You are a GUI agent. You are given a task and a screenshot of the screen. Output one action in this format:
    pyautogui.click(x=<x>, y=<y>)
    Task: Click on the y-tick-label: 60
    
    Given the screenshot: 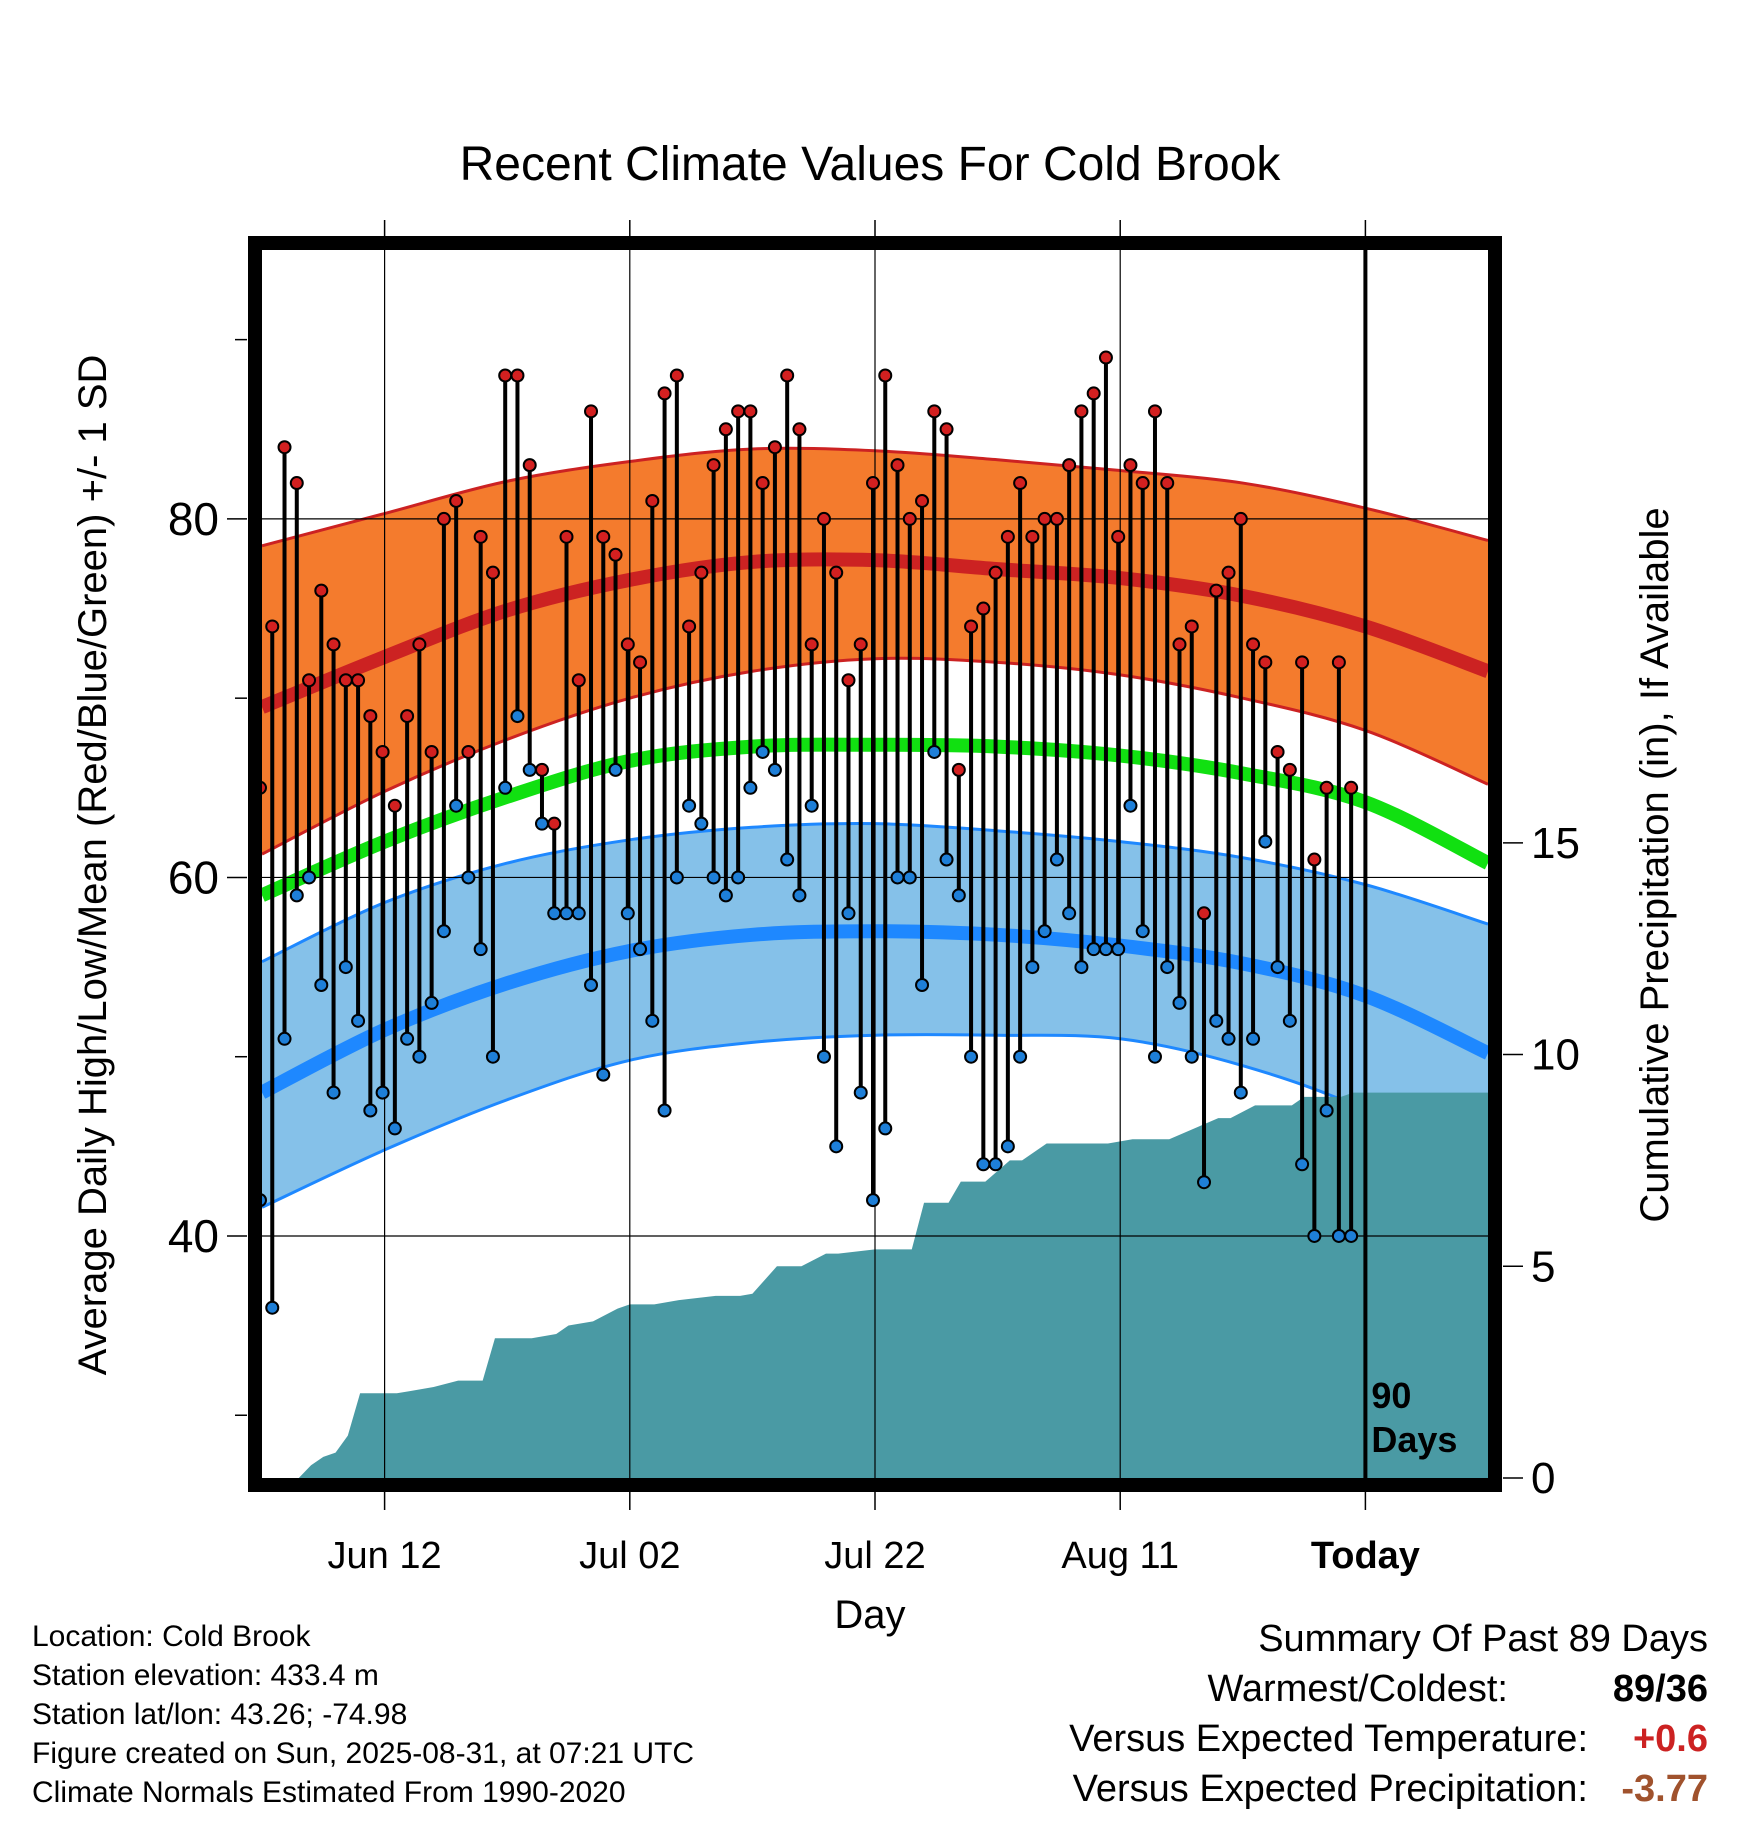 What is the action you would take?
    pyautogui.click(x=193, y=877)
    